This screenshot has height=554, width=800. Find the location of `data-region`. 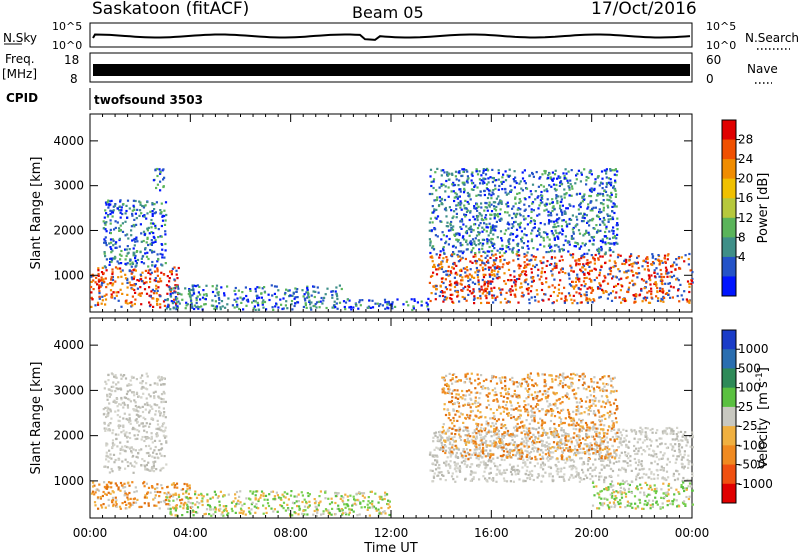

data-region is located at coordinates (561, 278).